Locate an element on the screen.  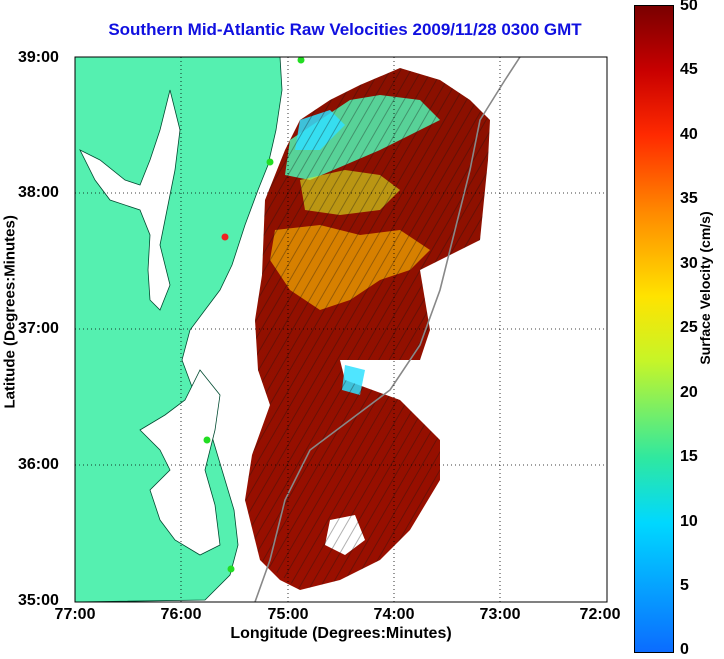
x-tick-label: 73:00 is located at coordinates (500, 614).